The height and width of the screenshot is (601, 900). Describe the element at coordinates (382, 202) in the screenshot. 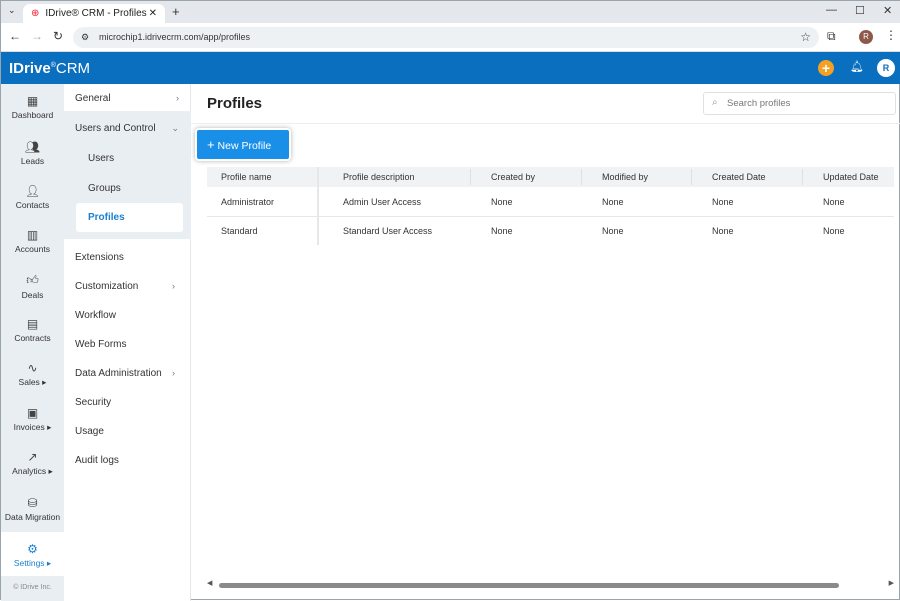

I see `table-cell: Admin User Access` at that location.